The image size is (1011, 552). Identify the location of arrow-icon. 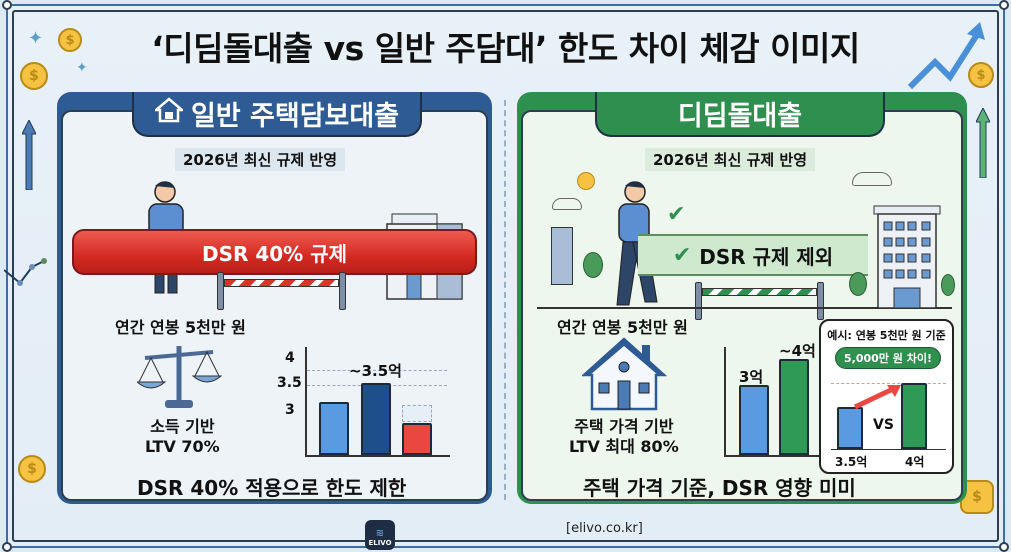
(878, 399).